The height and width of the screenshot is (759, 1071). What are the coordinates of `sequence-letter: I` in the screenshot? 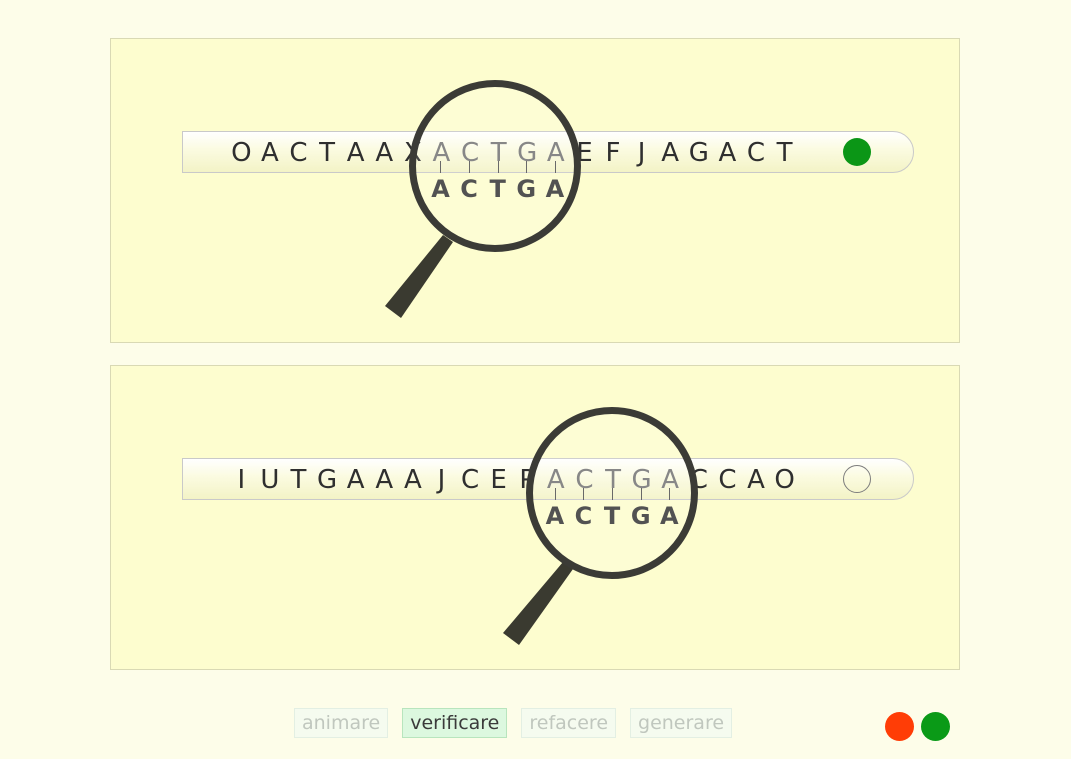 It's located at (241, 480).